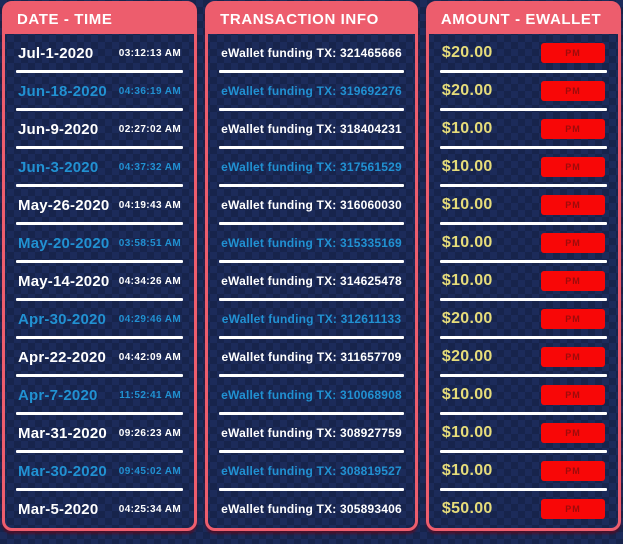 Image resolution: width=623 pixels, height=544 pixels. I want to click on table-row: eWallet funding TX: 319692276, so click(311, 91).